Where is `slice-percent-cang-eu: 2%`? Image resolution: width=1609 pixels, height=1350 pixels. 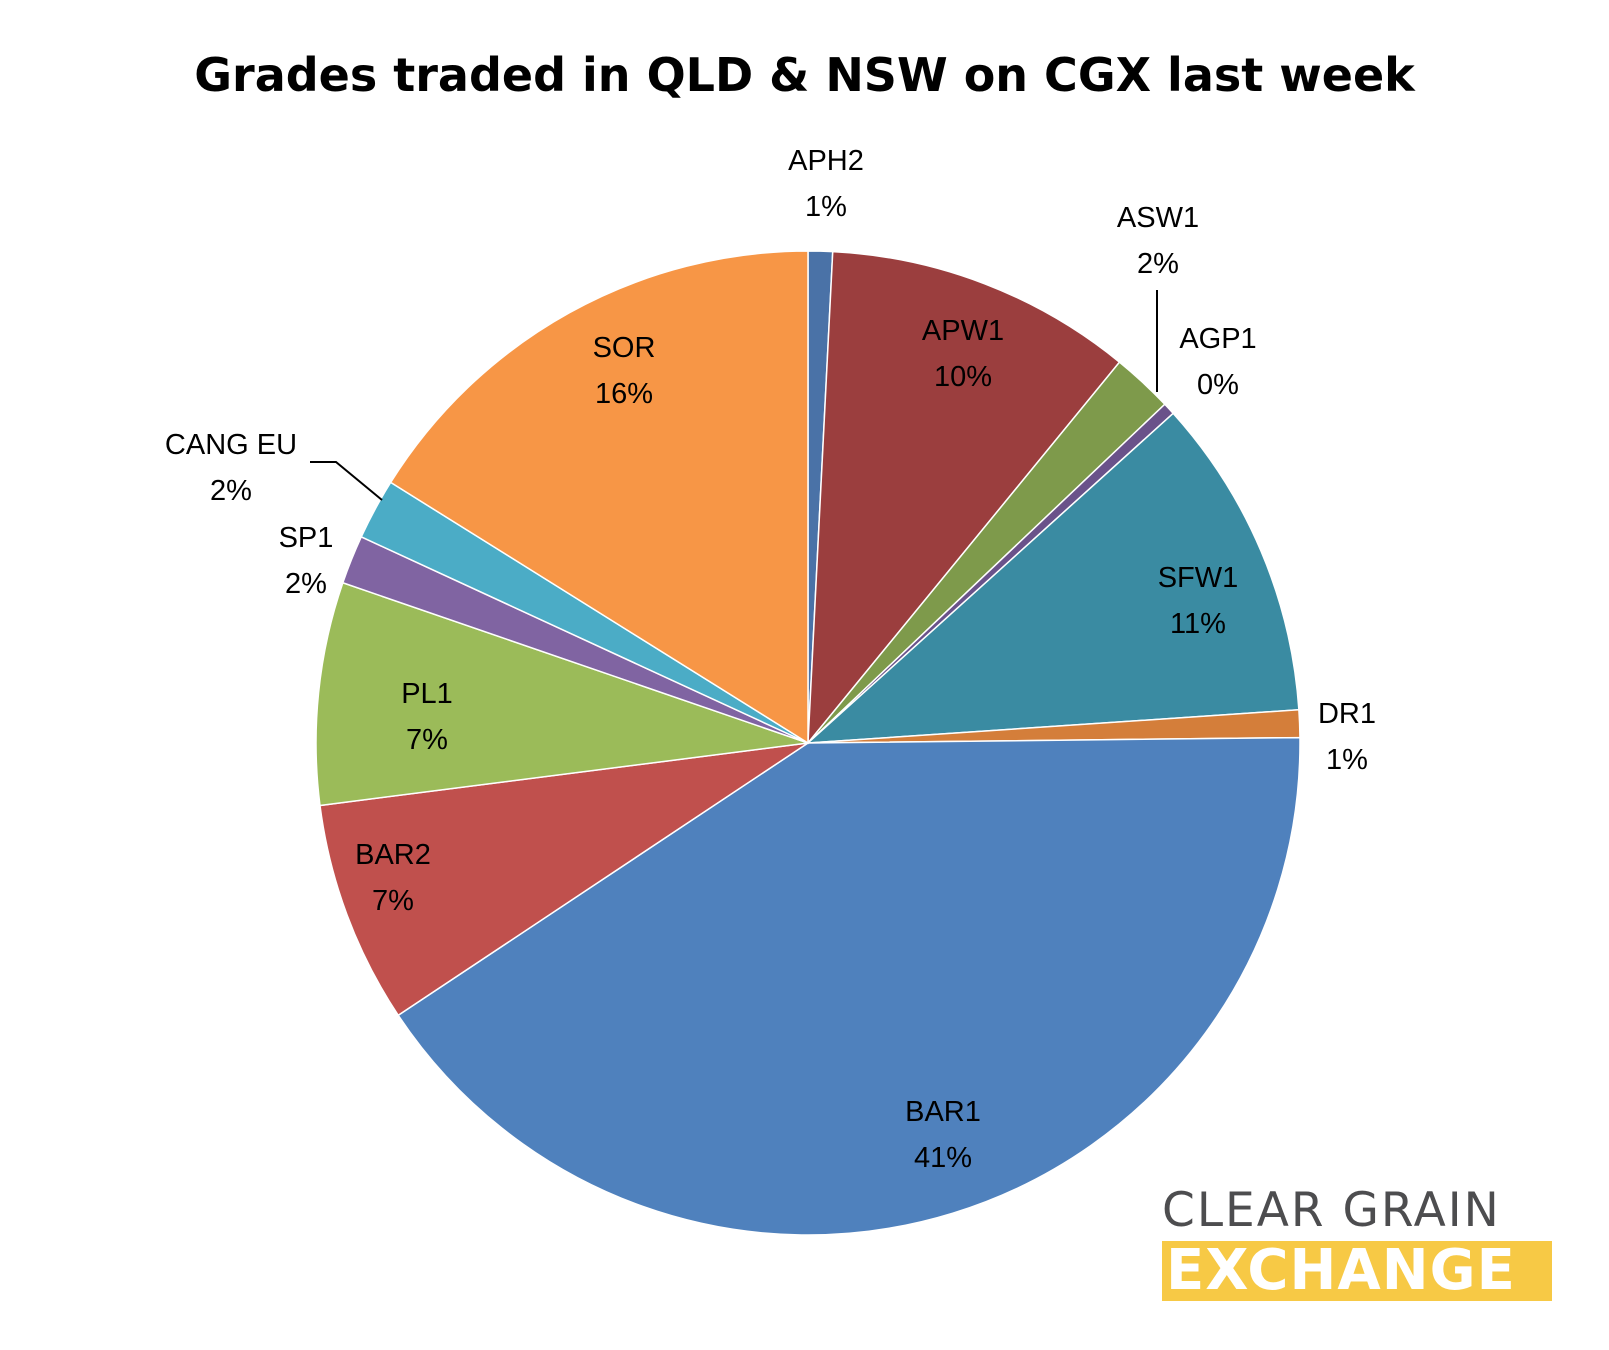 slice-percent-cang-eu: 2% is located at coordinates (231, 491).